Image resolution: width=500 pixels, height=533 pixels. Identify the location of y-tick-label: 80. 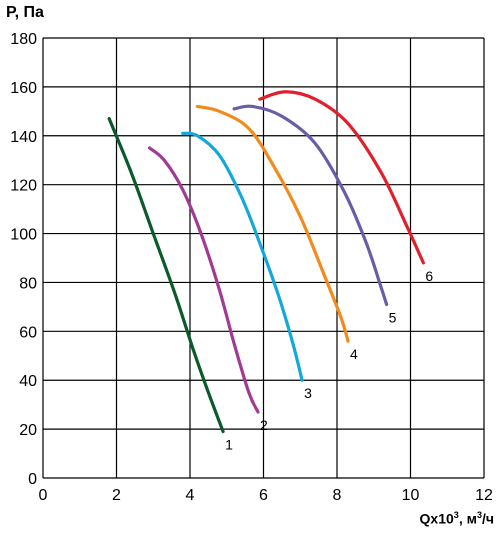
(28, 283).